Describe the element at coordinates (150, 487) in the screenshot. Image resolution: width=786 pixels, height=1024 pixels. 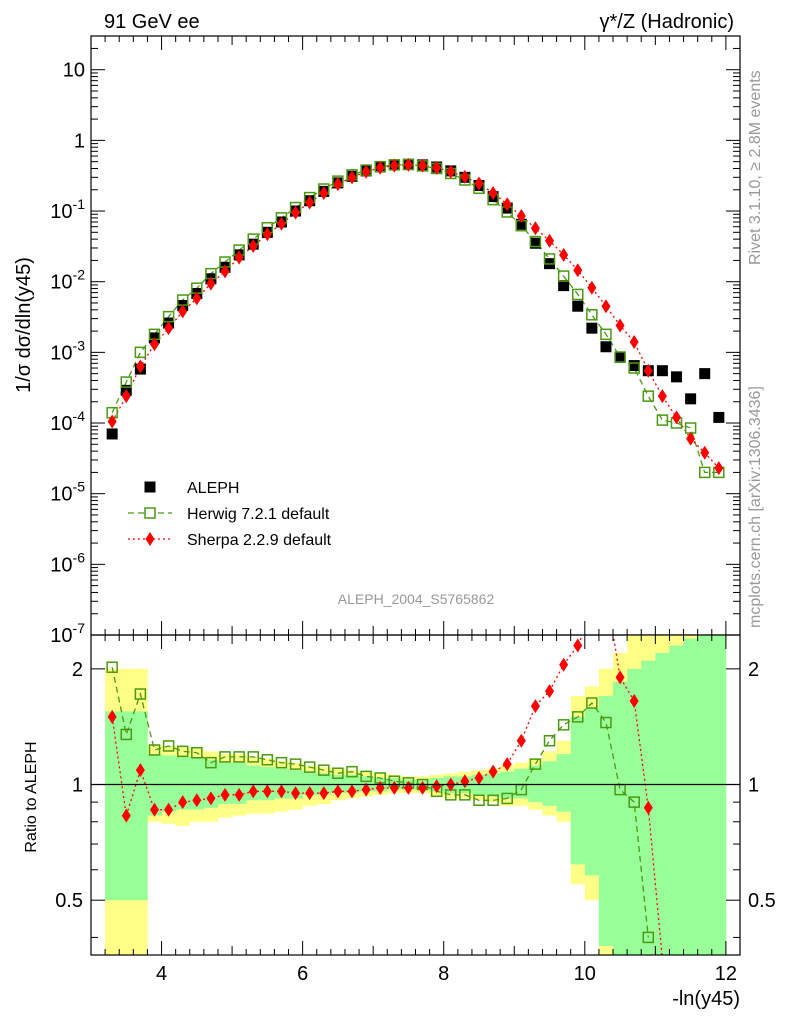
I see `legend-marker-aleph` at that location.